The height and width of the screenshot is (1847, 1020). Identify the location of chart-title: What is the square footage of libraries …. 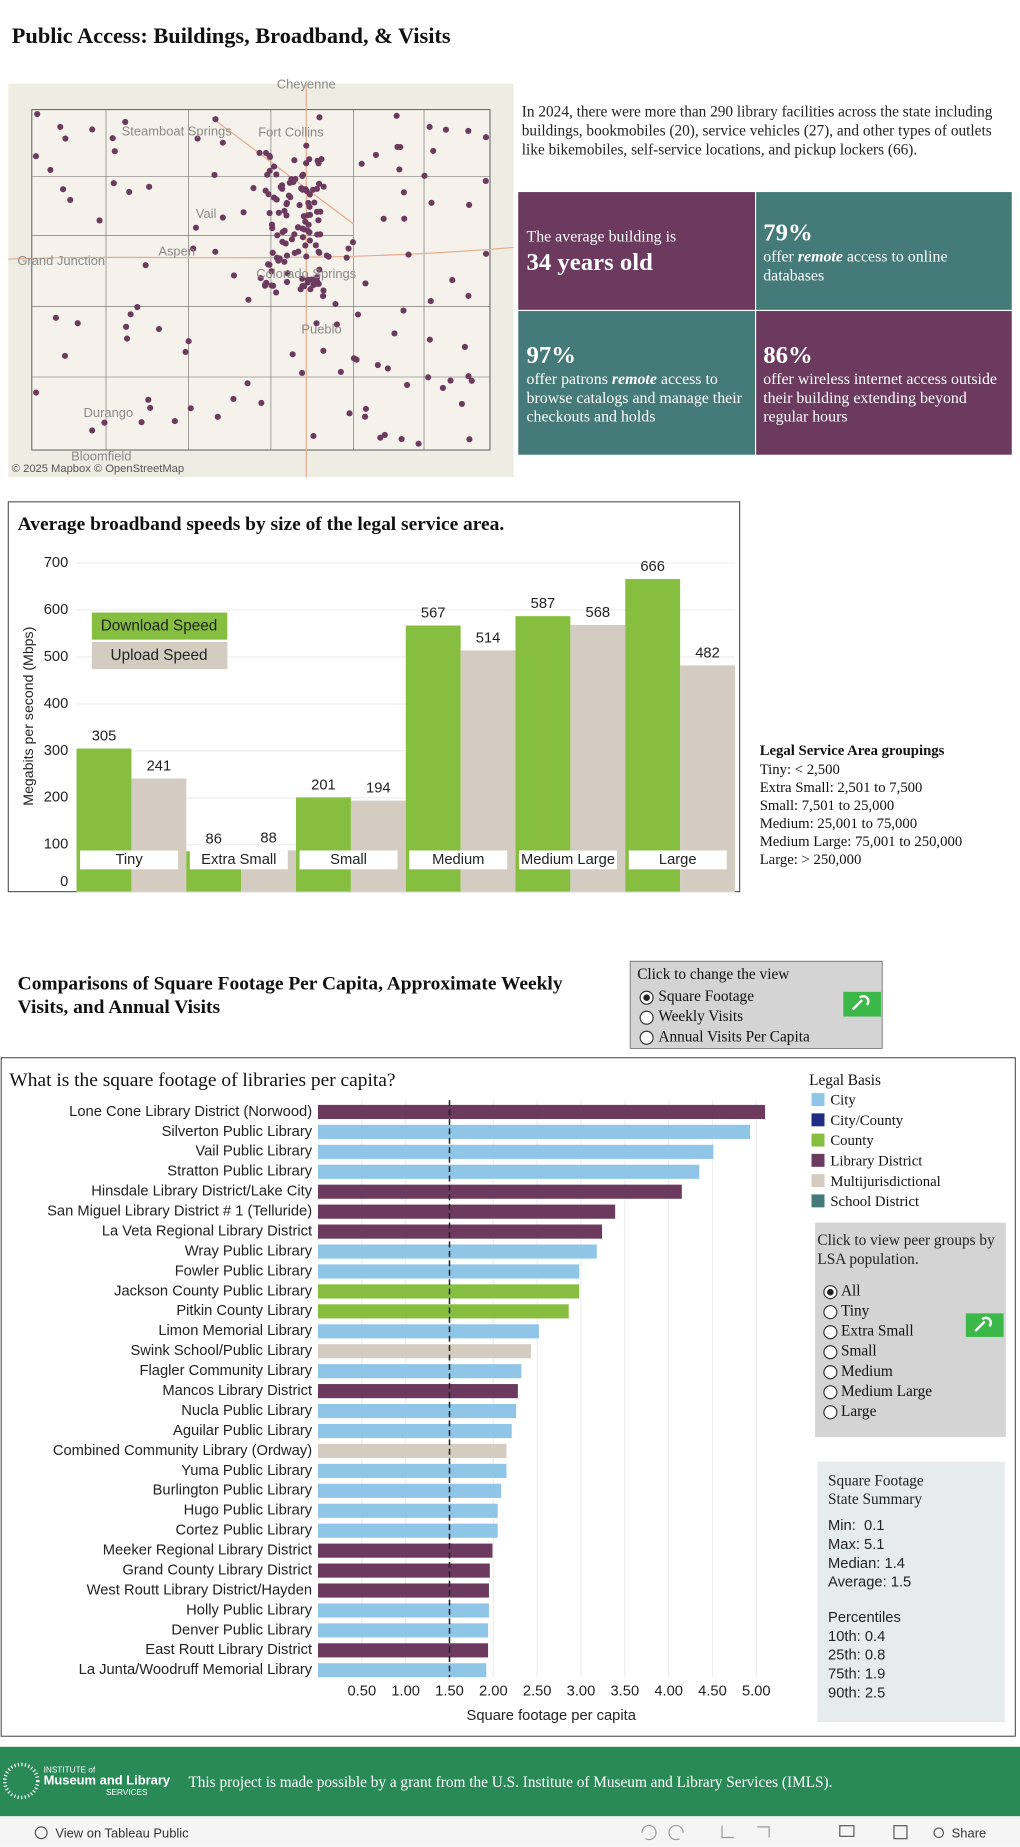
(202, 1080).